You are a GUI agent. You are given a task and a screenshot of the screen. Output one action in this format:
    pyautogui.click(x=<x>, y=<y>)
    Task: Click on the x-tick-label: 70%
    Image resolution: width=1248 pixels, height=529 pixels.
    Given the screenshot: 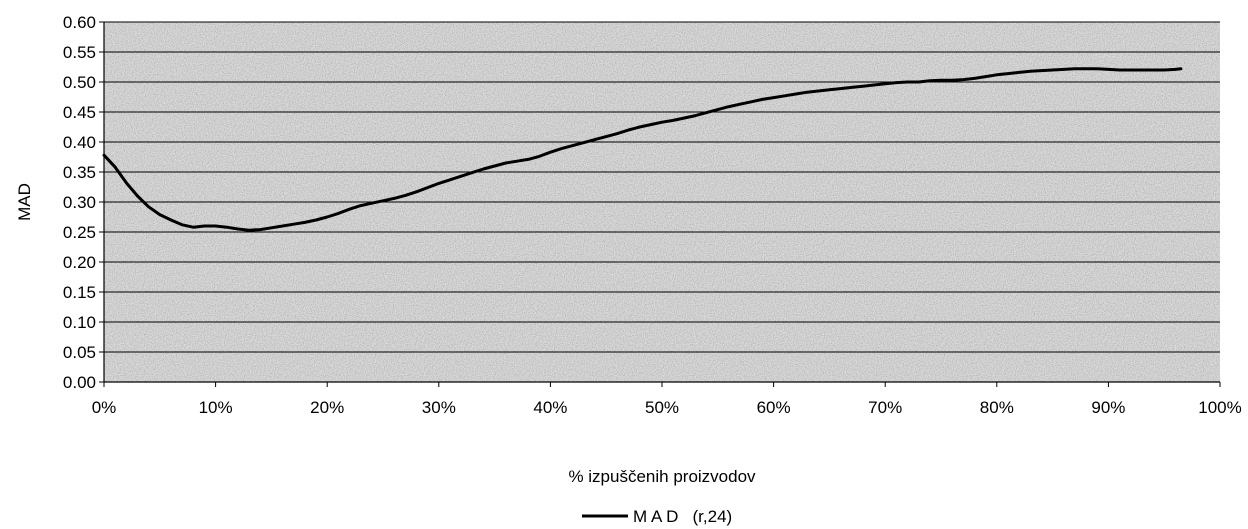 What is the action you would take?
    pyautogui.click(x=885, y=407)
    